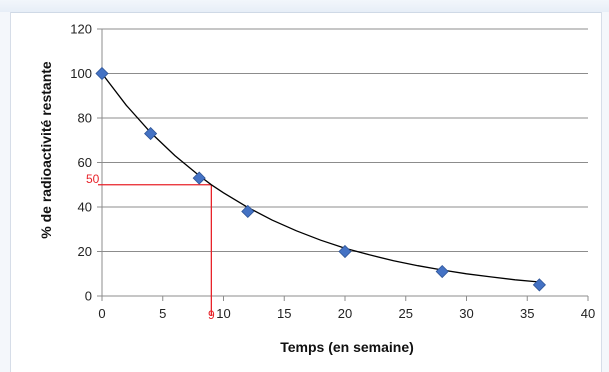  I want to click on x-tick-label-15: 15, so click(284, 313).